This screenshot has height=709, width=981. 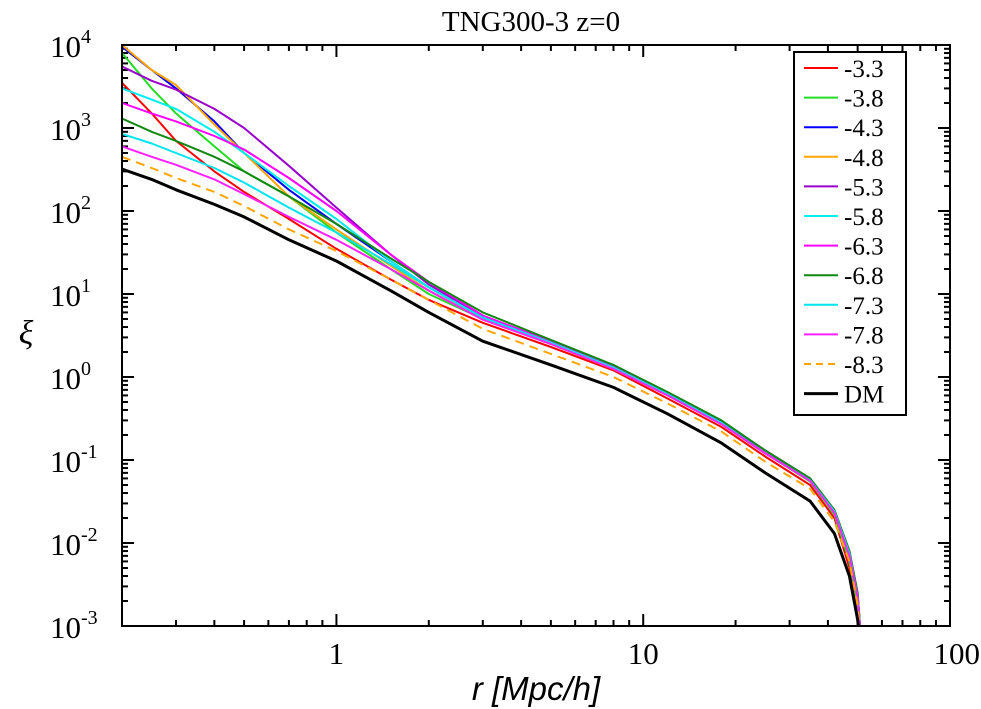 I want to click on legend-label: -3.8, so click(x=864, y=99).